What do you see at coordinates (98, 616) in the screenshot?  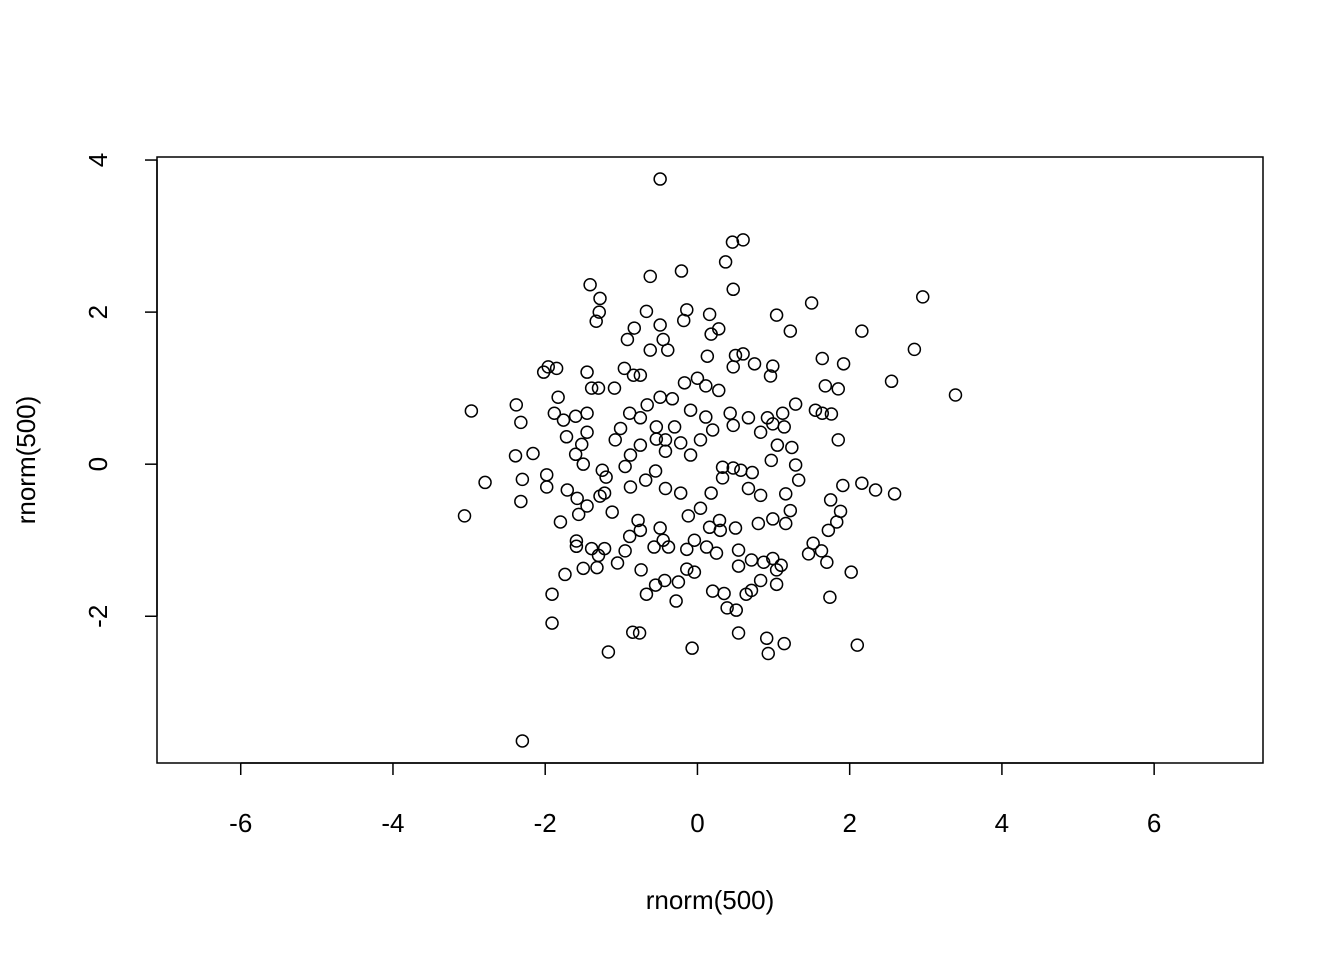 I see `y-tick-label: -2` at bounding box center [98, 616].